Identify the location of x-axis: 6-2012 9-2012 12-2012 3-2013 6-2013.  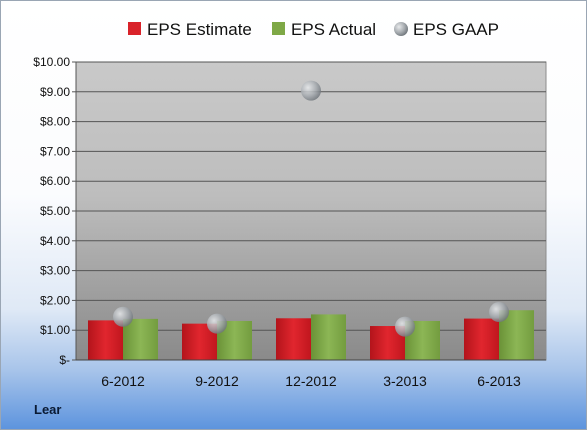
(311, 374).